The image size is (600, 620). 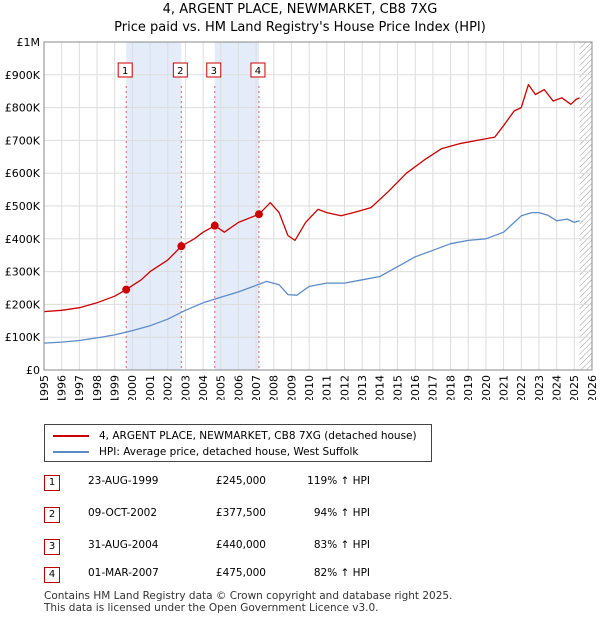 I want to click on sale-badge-label: 2, so click(x=180, y=71).